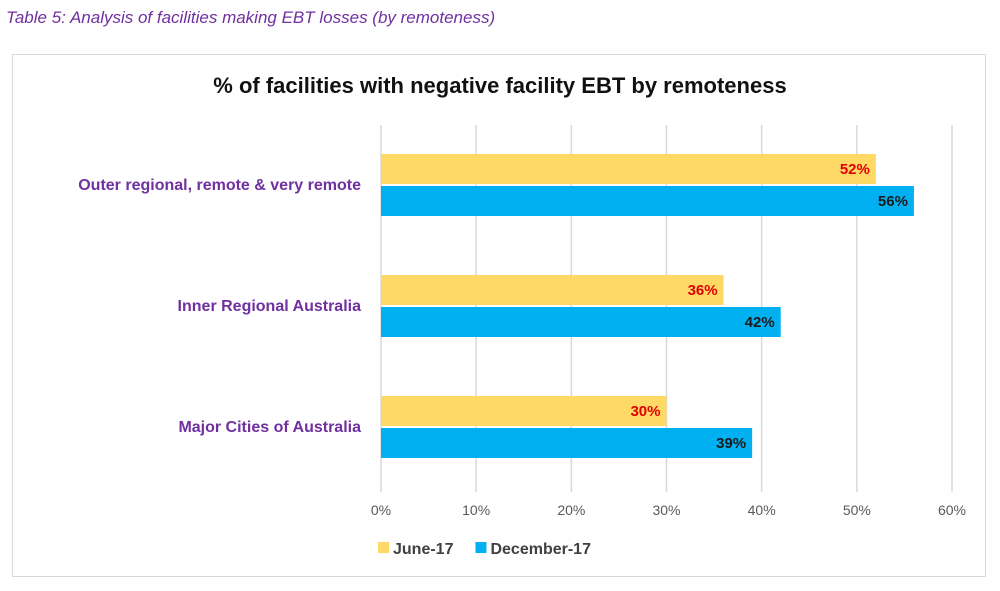 The height and width of the screenshot is (591, 1000). What do you see at coordinates (219, 185) in the screenshot?
I see `category-label: Outer regional, remote & very remote` at bounding box center [219, 185].